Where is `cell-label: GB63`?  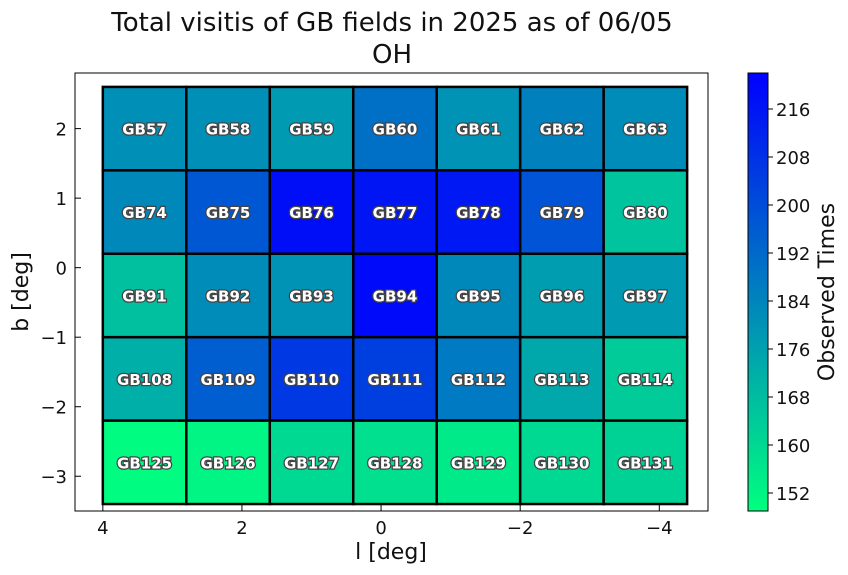
cell-label: GB63 is located at coordinates (645, 130).